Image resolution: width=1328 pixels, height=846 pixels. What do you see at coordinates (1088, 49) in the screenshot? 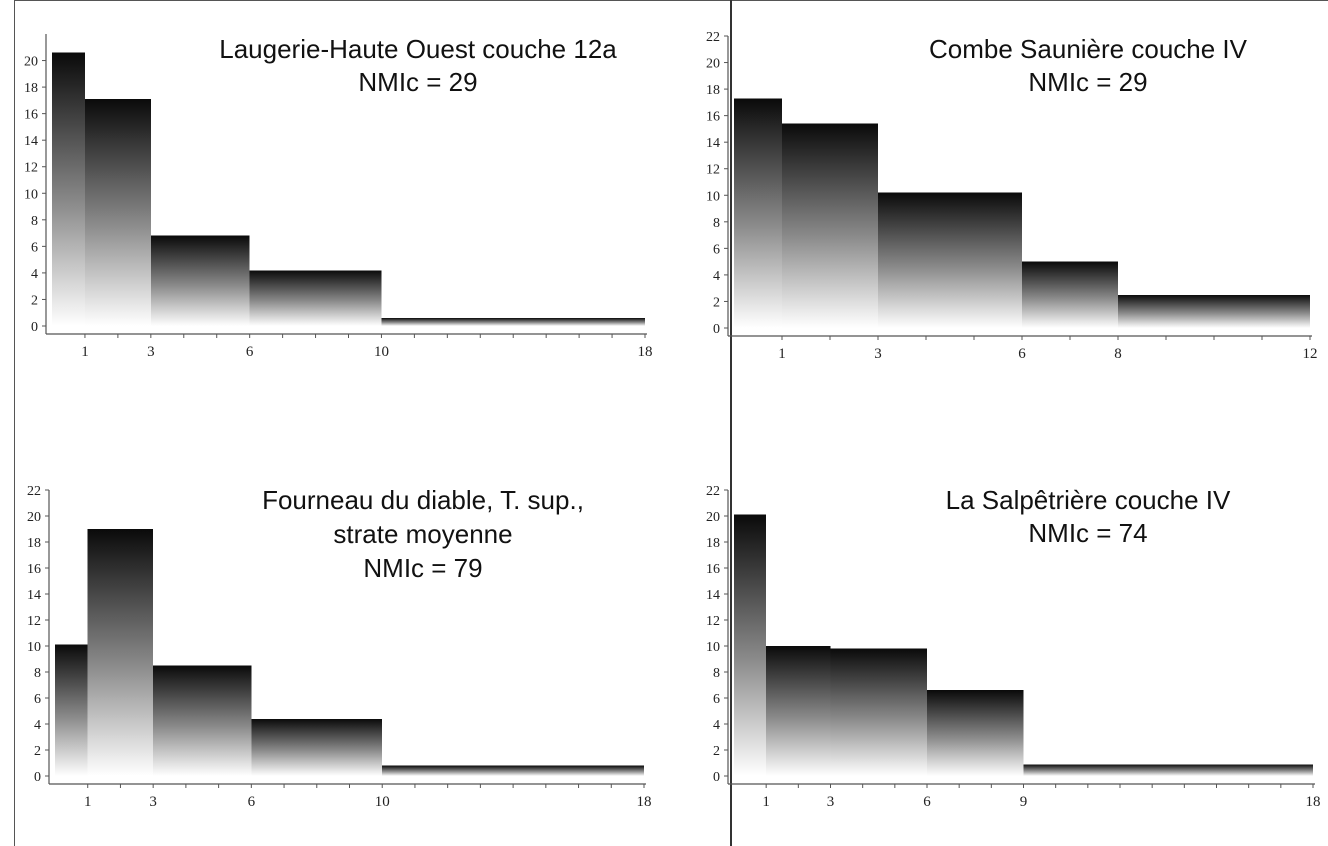
I see `panel-title-line: Combe Saunière couche IV` at bounding box center [1088, 49].